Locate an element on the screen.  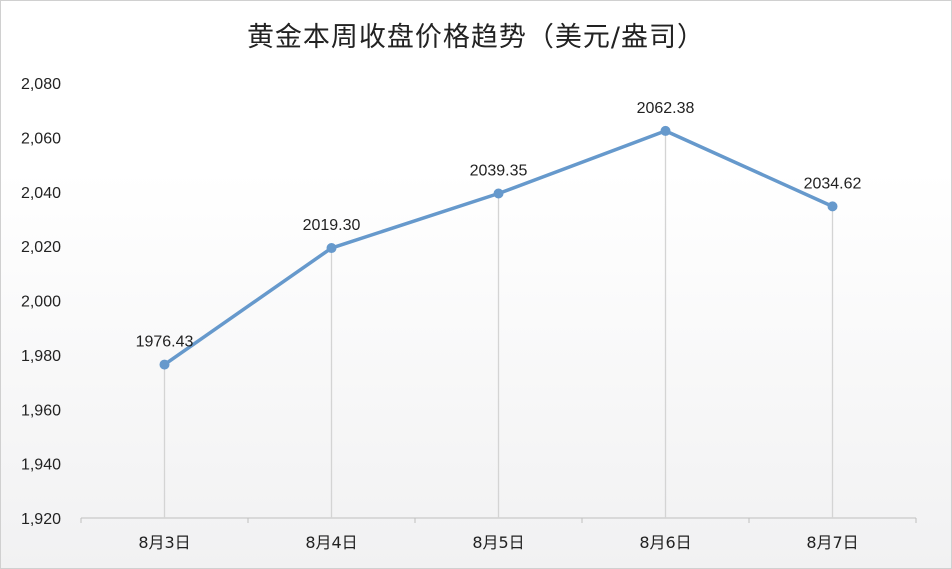
chart-title: 黄金本周收盘价格趋势（美元/盎司） is located at coordinates (476, 37).